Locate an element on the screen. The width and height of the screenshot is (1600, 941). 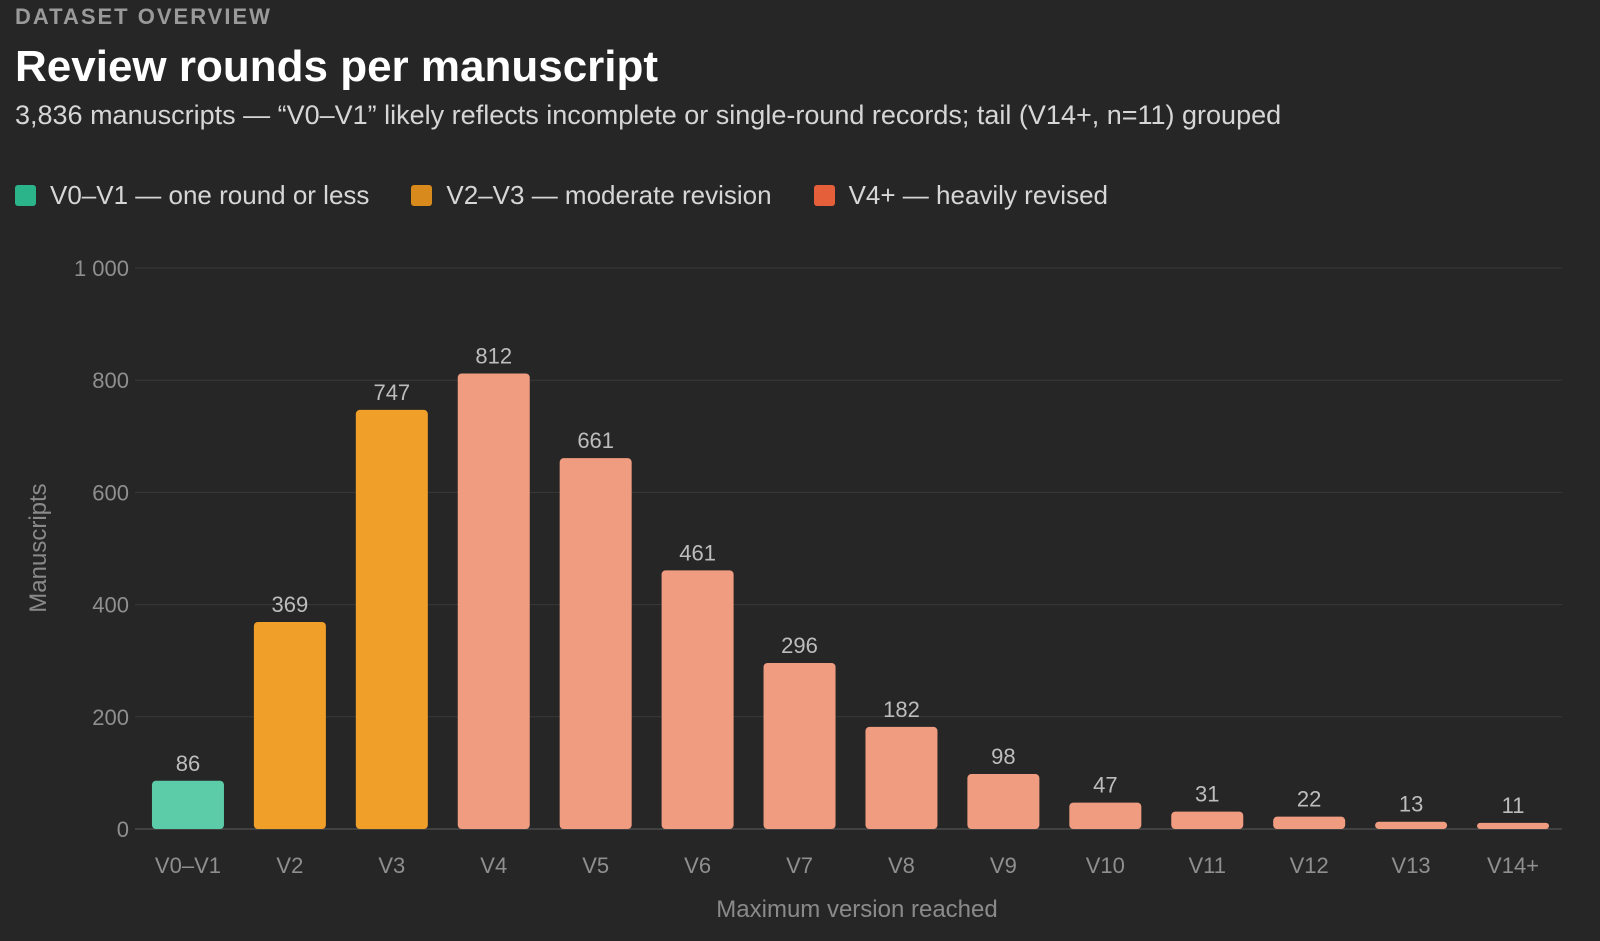
legend-item-v4-plus: V4+ — heavily revised is located at coordinates (960, 195).